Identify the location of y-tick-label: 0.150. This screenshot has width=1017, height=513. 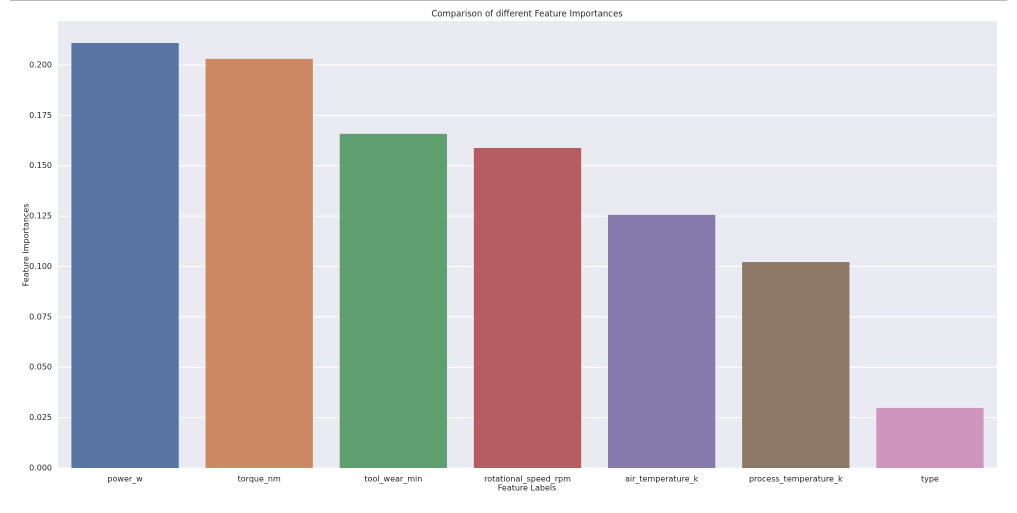
(40, 165).